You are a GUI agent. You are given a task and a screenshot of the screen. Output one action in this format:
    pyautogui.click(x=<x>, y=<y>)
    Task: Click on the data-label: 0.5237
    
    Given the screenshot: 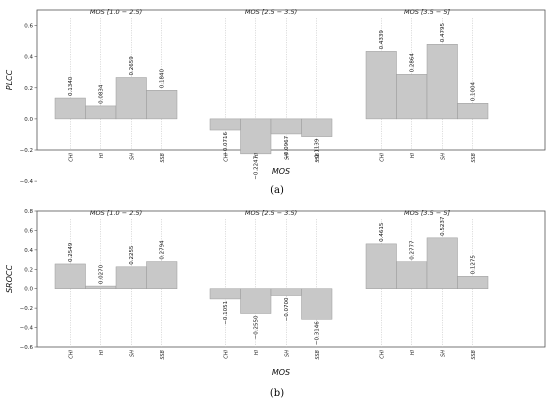 What is the action you would take?
    pyautogui.click(x=443, y=226)
    